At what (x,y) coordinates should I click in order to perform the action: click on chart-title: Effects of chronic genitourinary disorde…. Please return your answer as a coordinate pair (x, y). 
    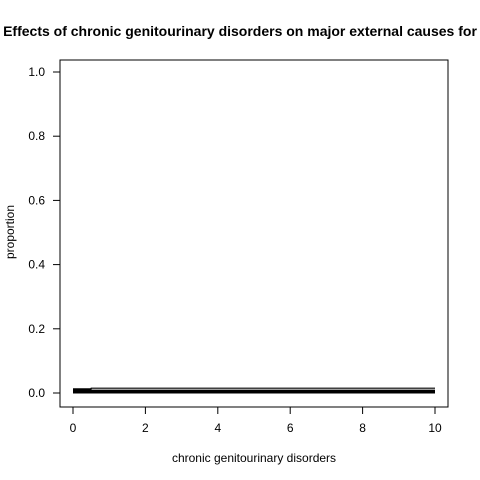
    Looking at the image, I should click on (240, 31).